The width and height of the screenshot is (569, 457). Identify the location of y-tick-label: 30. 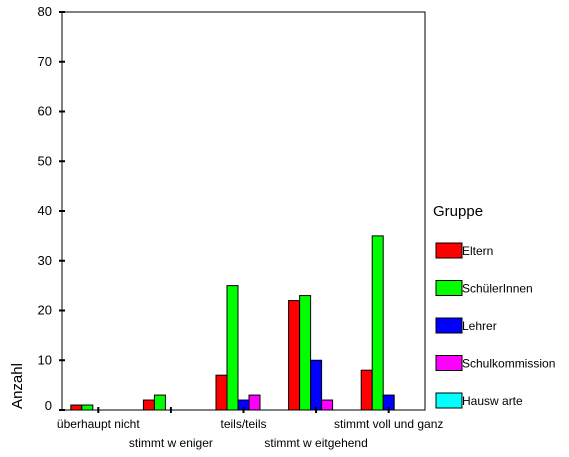
(45, 260).